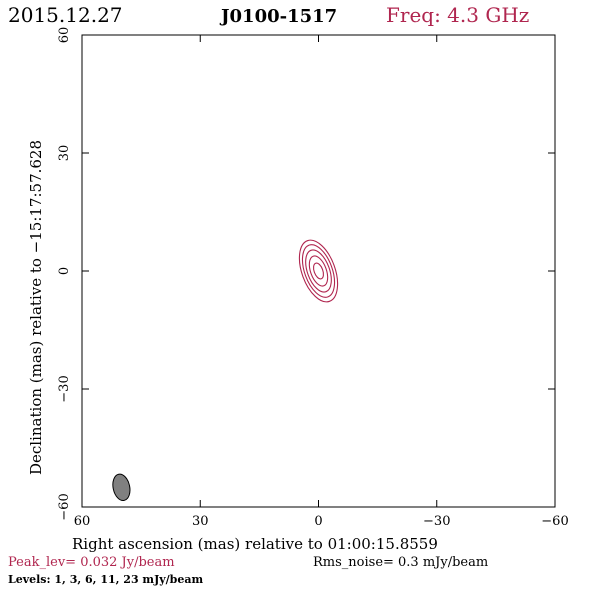  I want to click on rms-noise: Rms_noise= 0.3 mJy/beam, so click(400, 562).